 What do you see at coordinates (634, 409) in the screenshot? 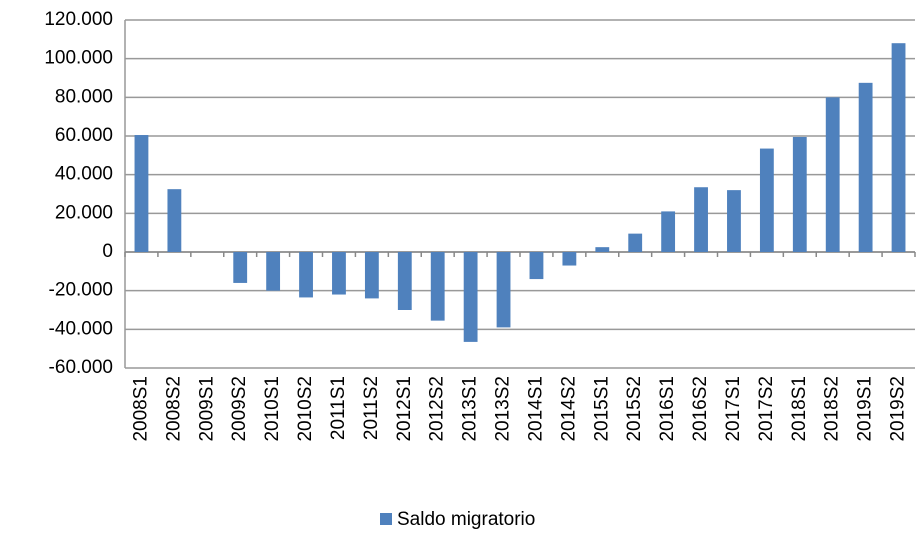
I see `x-tick-label: 2015S2` at bounding box center [634, 409].